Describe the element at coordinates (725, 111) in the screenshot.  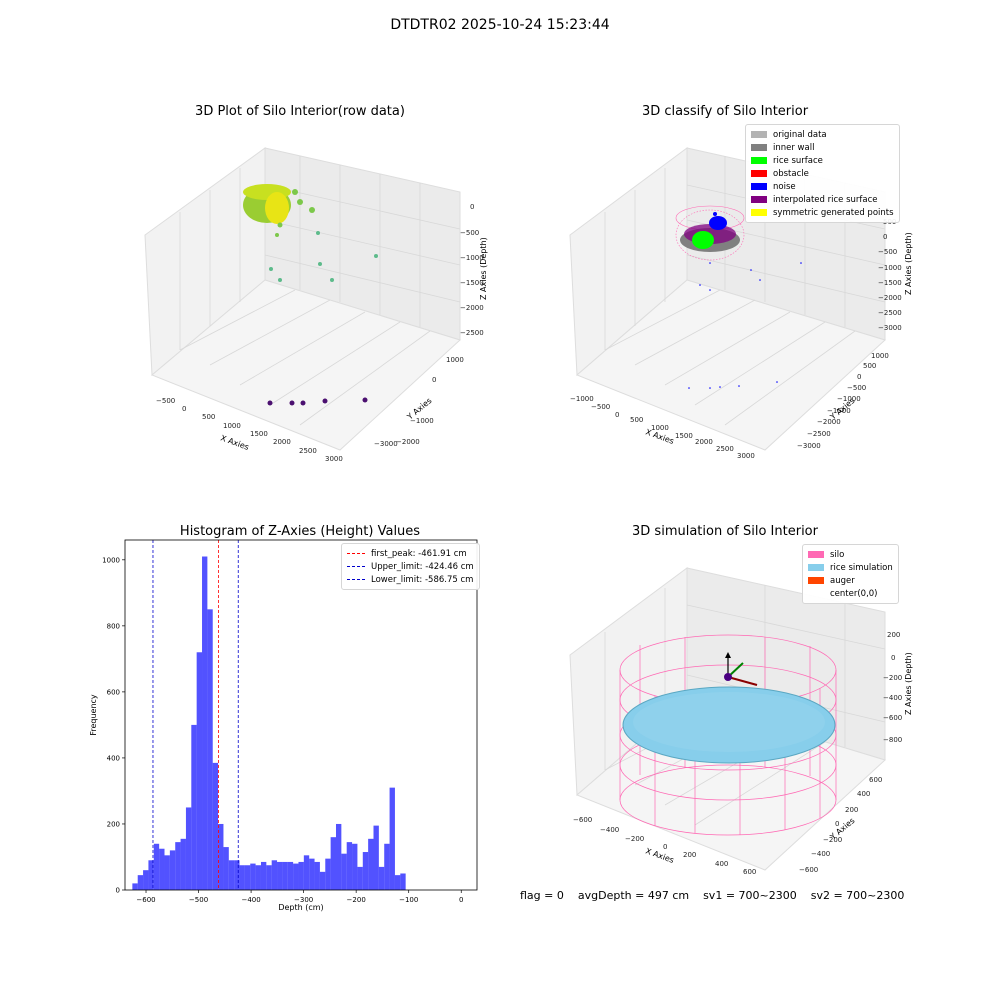
I see `classify-plot-title: 3D classify of Silo Interior` at that location.